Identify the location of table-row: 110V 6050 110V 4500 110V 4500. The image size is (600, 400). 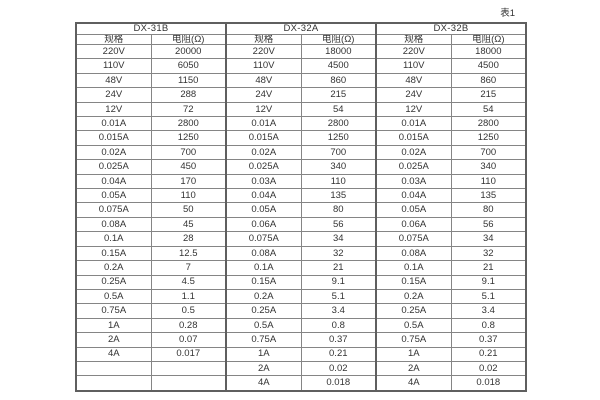
(301, 66).